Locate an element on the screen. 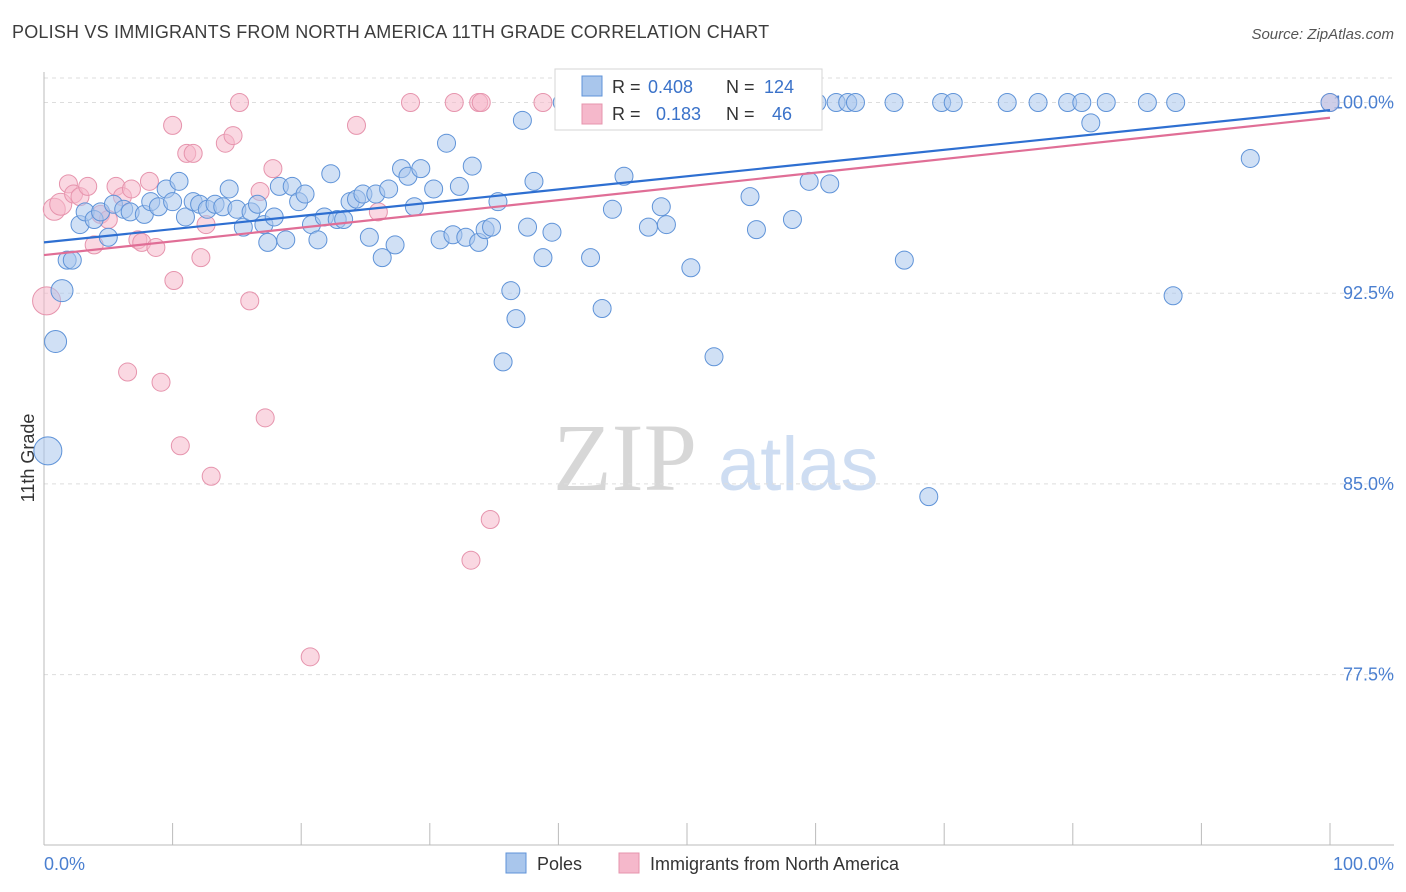 The image size is (1406, 892). y-tick-label-1: 92.5% is located at coordinates (1368, 293).